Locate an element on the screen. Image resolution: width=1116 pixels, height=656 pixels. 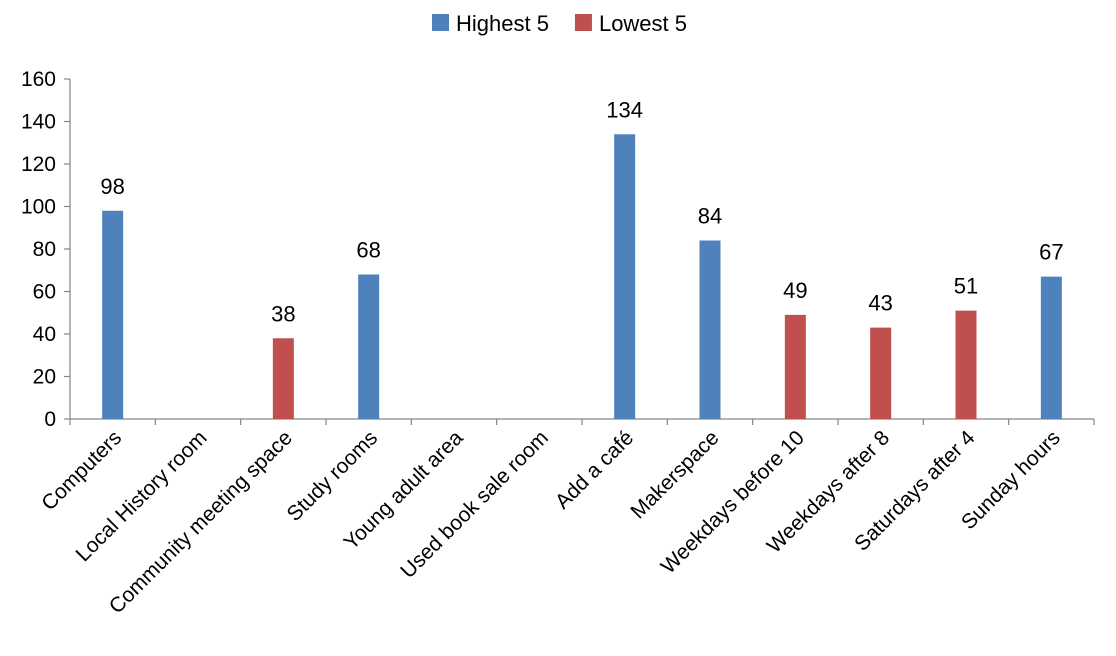
y-axis: 0 20 40 60 80 100 120 140 160 is located at coordinates (46, 249).